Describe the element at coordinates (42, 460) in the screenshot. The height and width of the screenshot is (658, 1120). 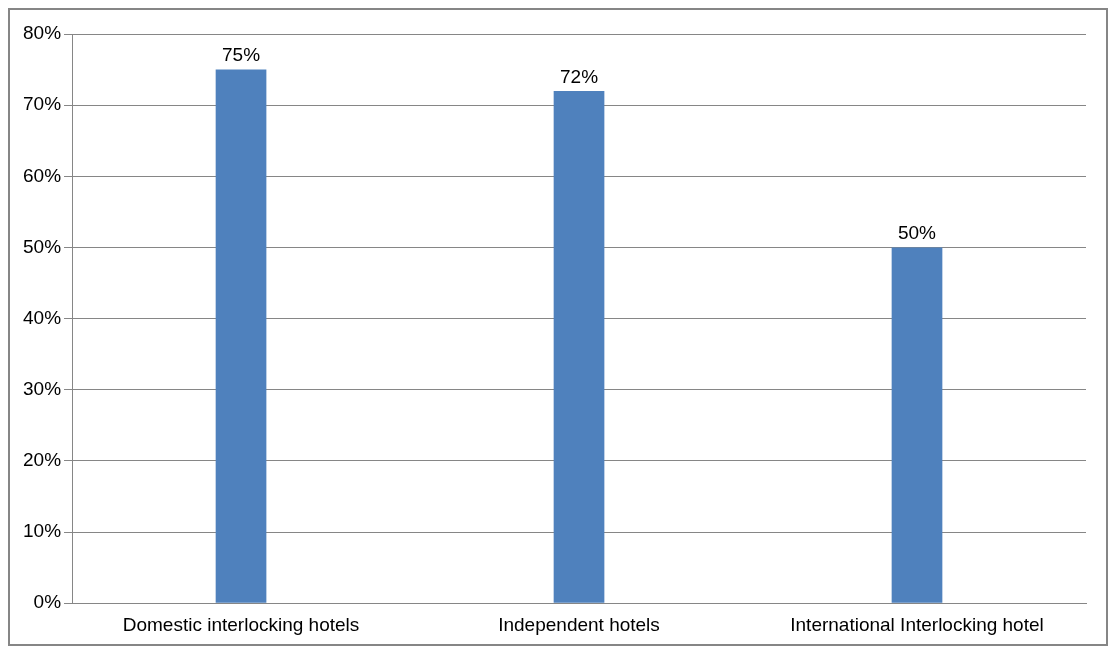
I see `y-tick-label: 20%` at that location.